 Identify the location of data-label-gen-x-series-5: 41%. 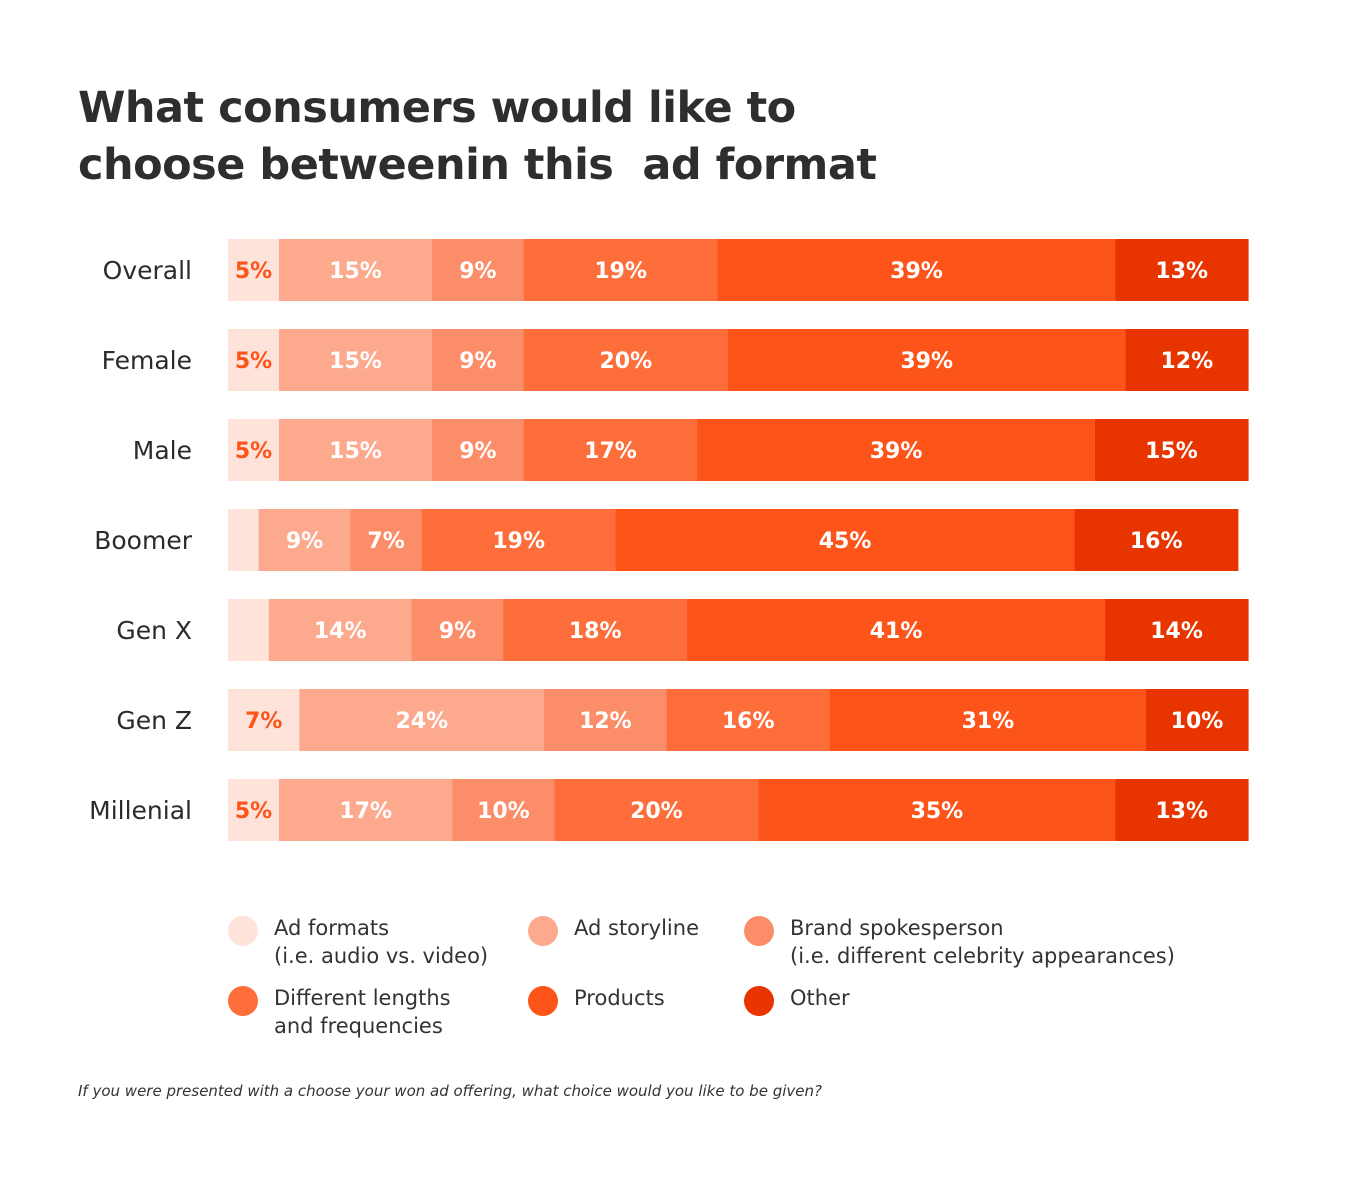
(896, 631).